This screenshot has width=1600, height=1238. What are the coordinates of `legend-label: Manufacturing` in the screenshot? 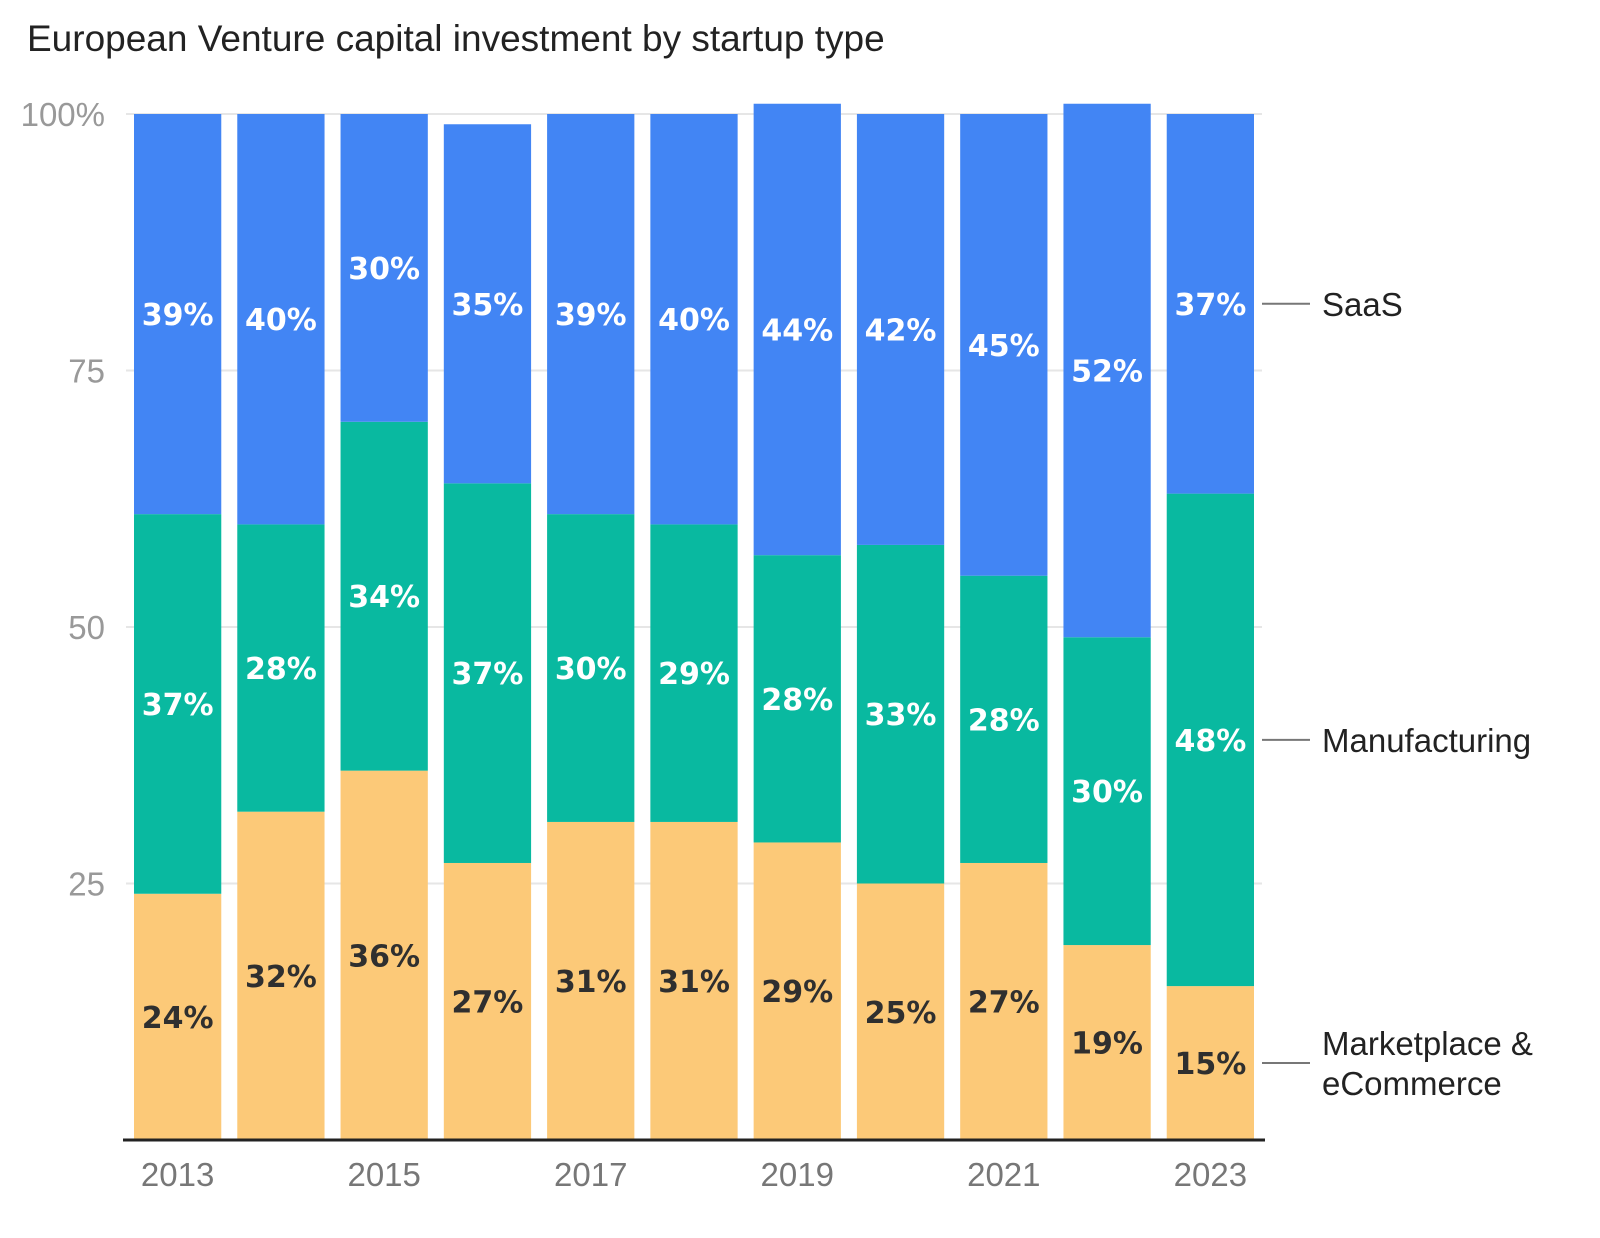 It's located at (1426, 740).